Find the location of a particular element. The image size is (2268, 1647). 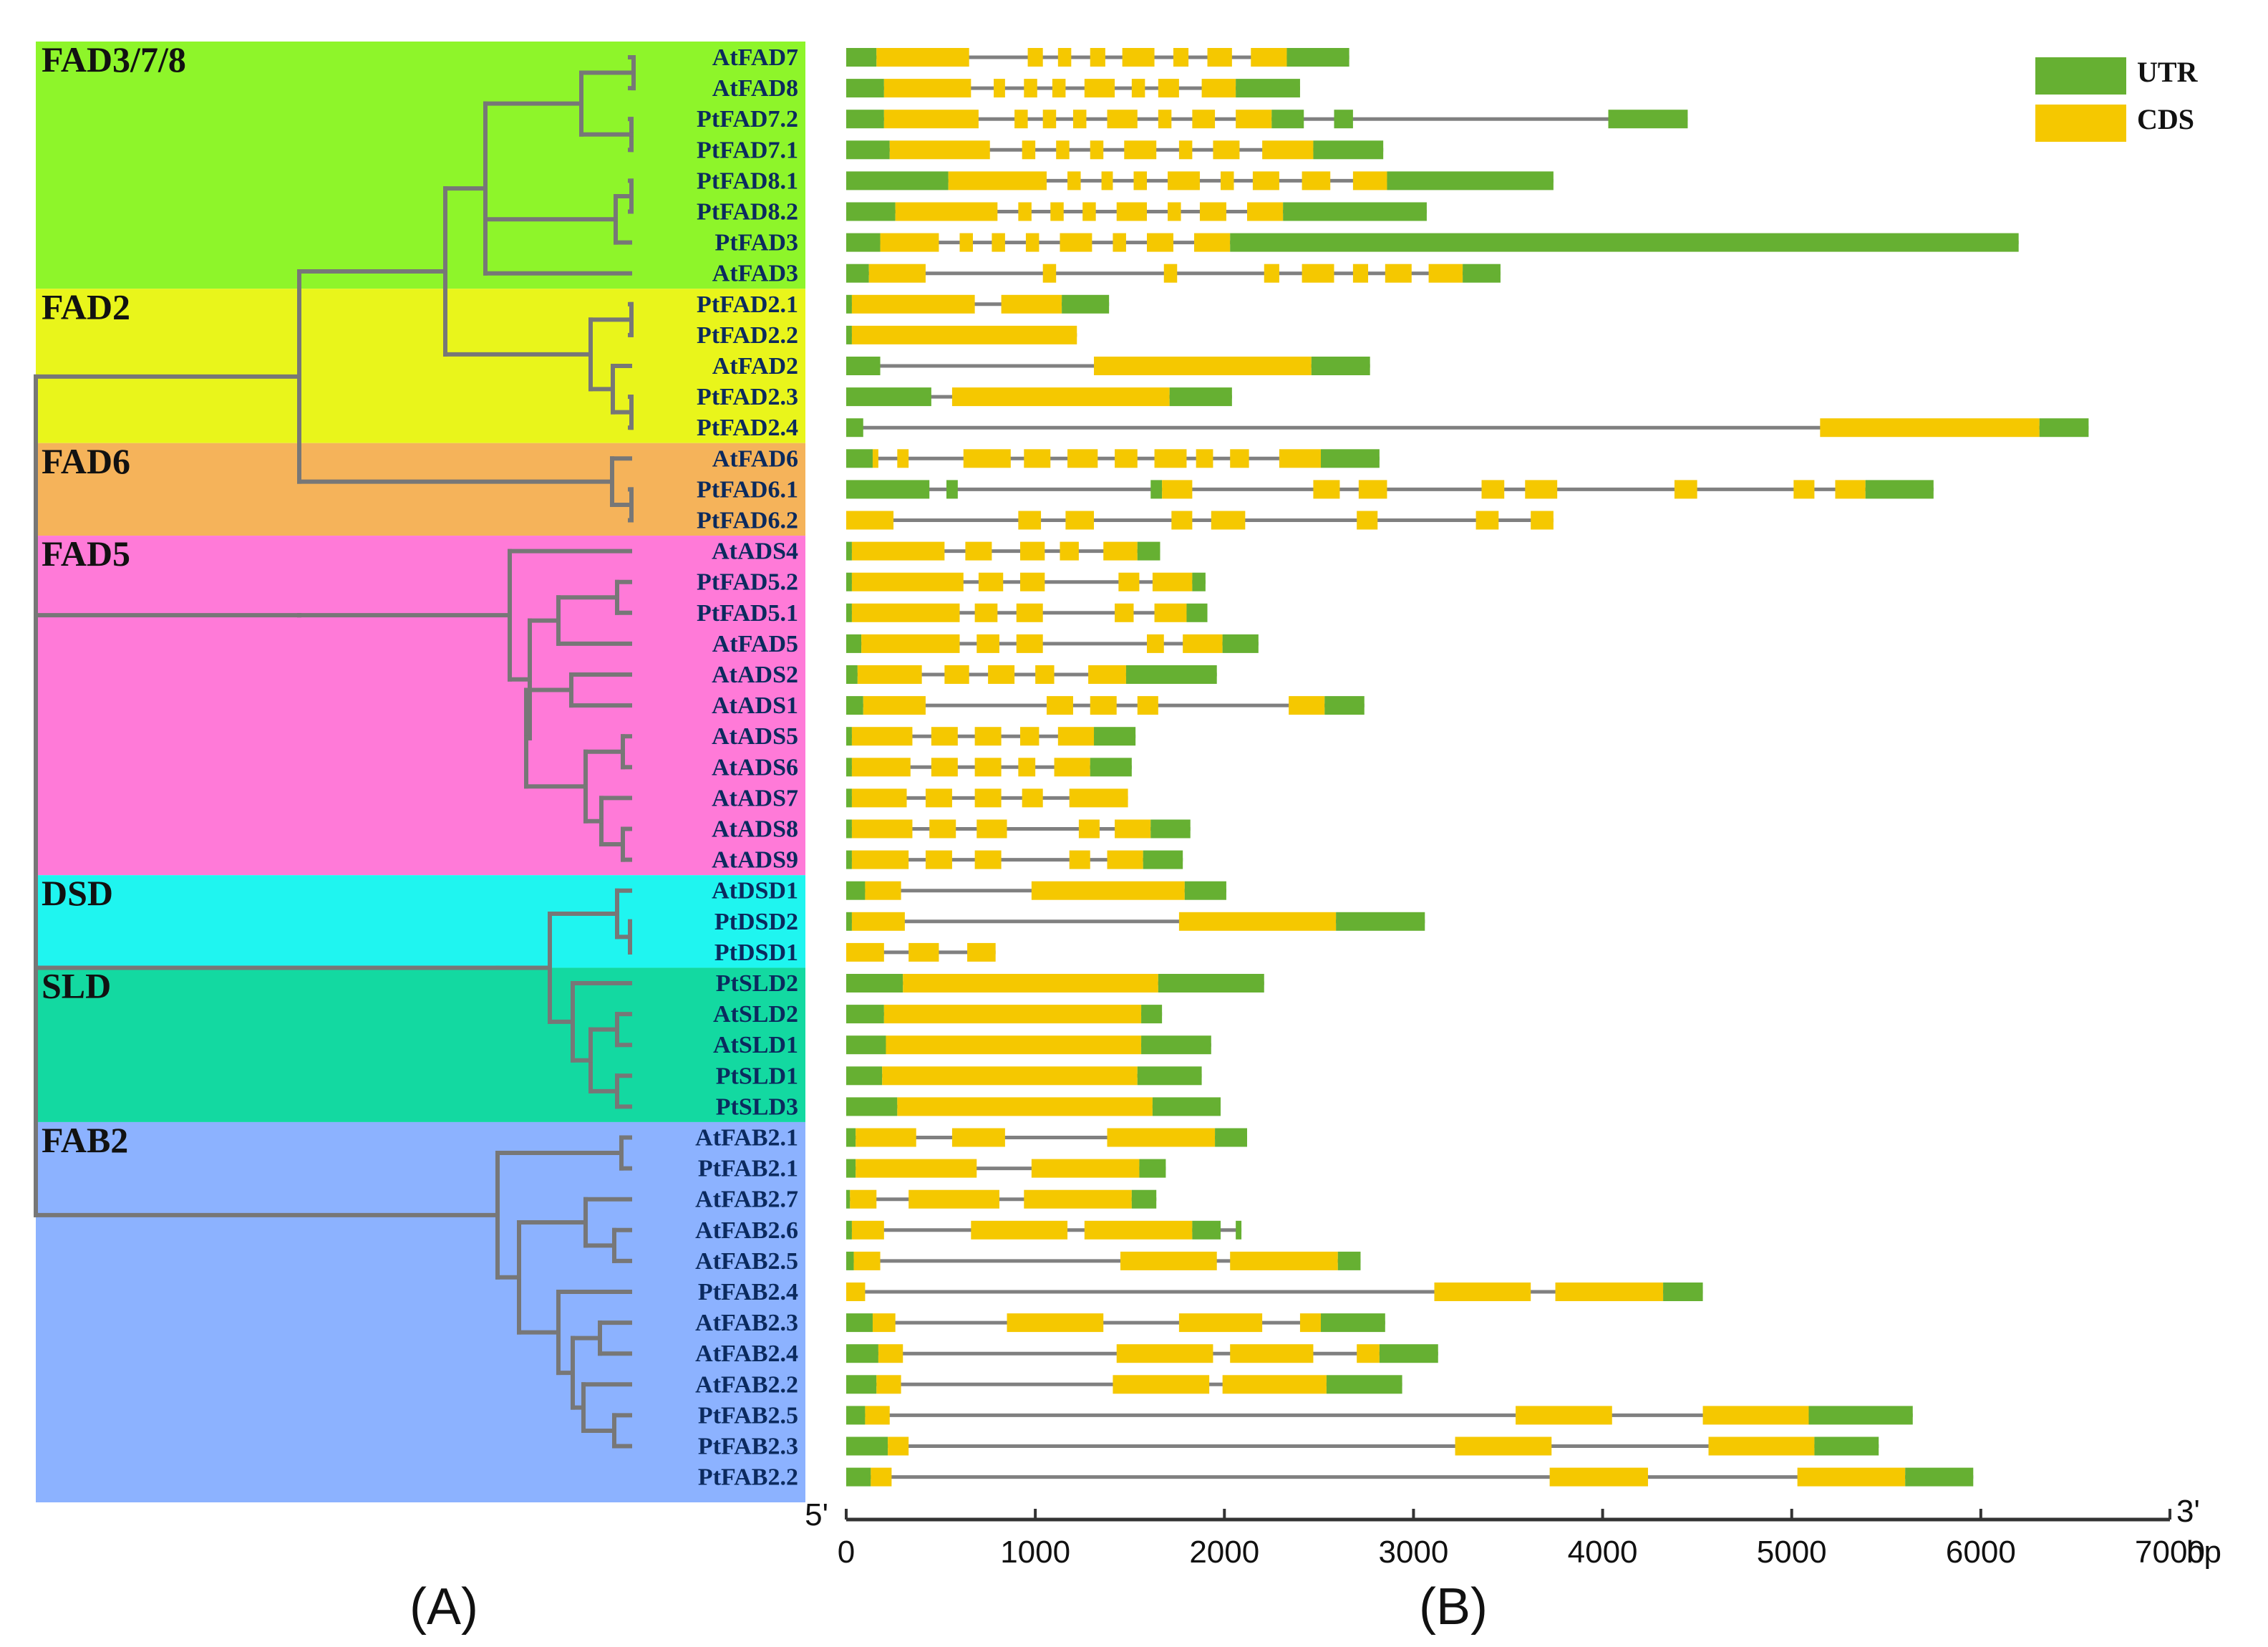

gene-structure-ptsld2 is located at coordinates (1055, 983).